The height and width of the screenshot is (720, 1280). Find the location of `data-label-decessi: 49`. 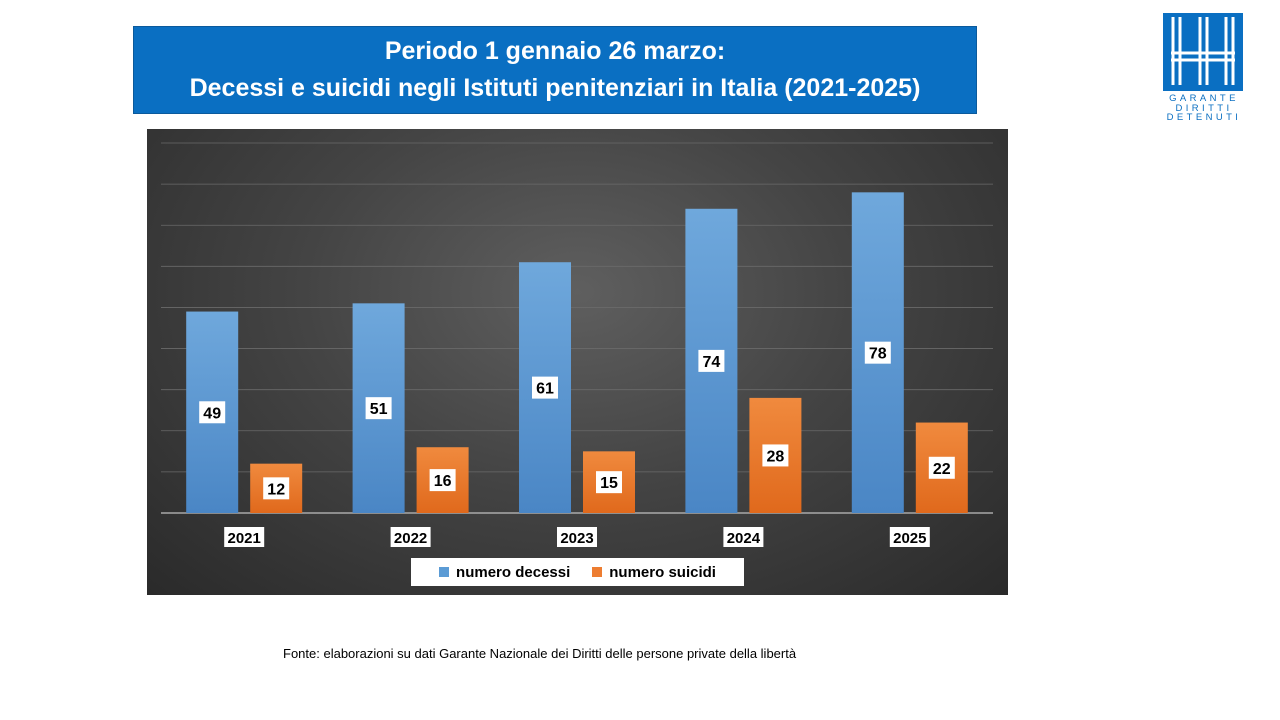

data-label-decessi: 49 is located at coordinates (212, 413).